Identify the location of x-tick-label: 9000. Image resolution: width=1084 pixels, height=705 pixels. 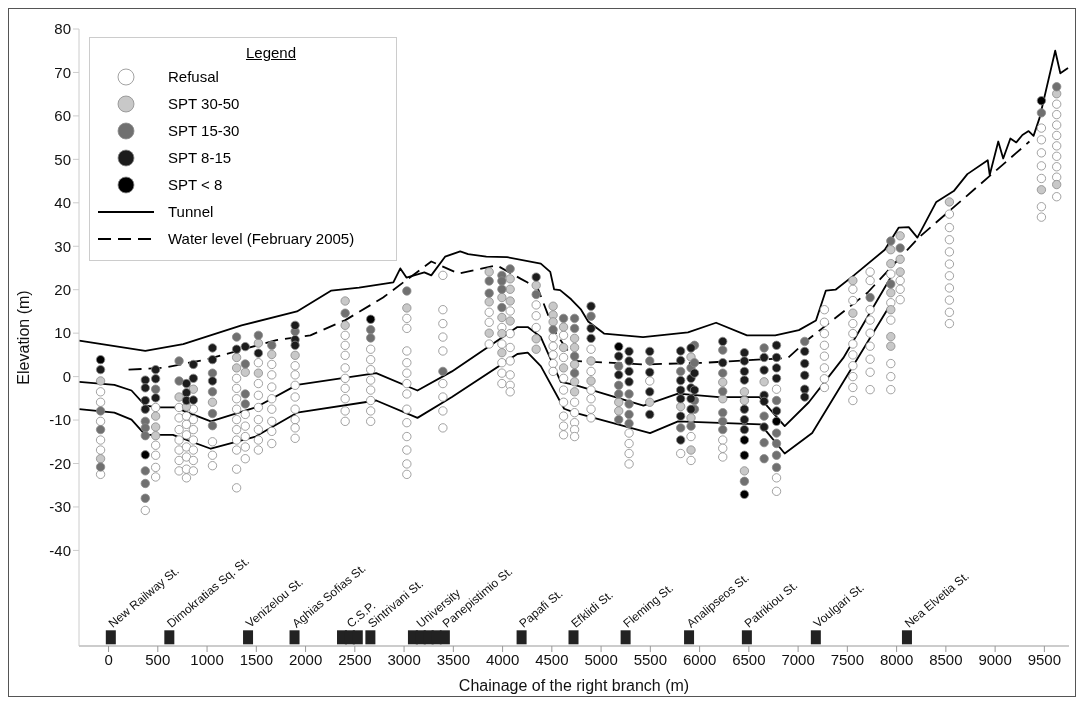
(995, 659).